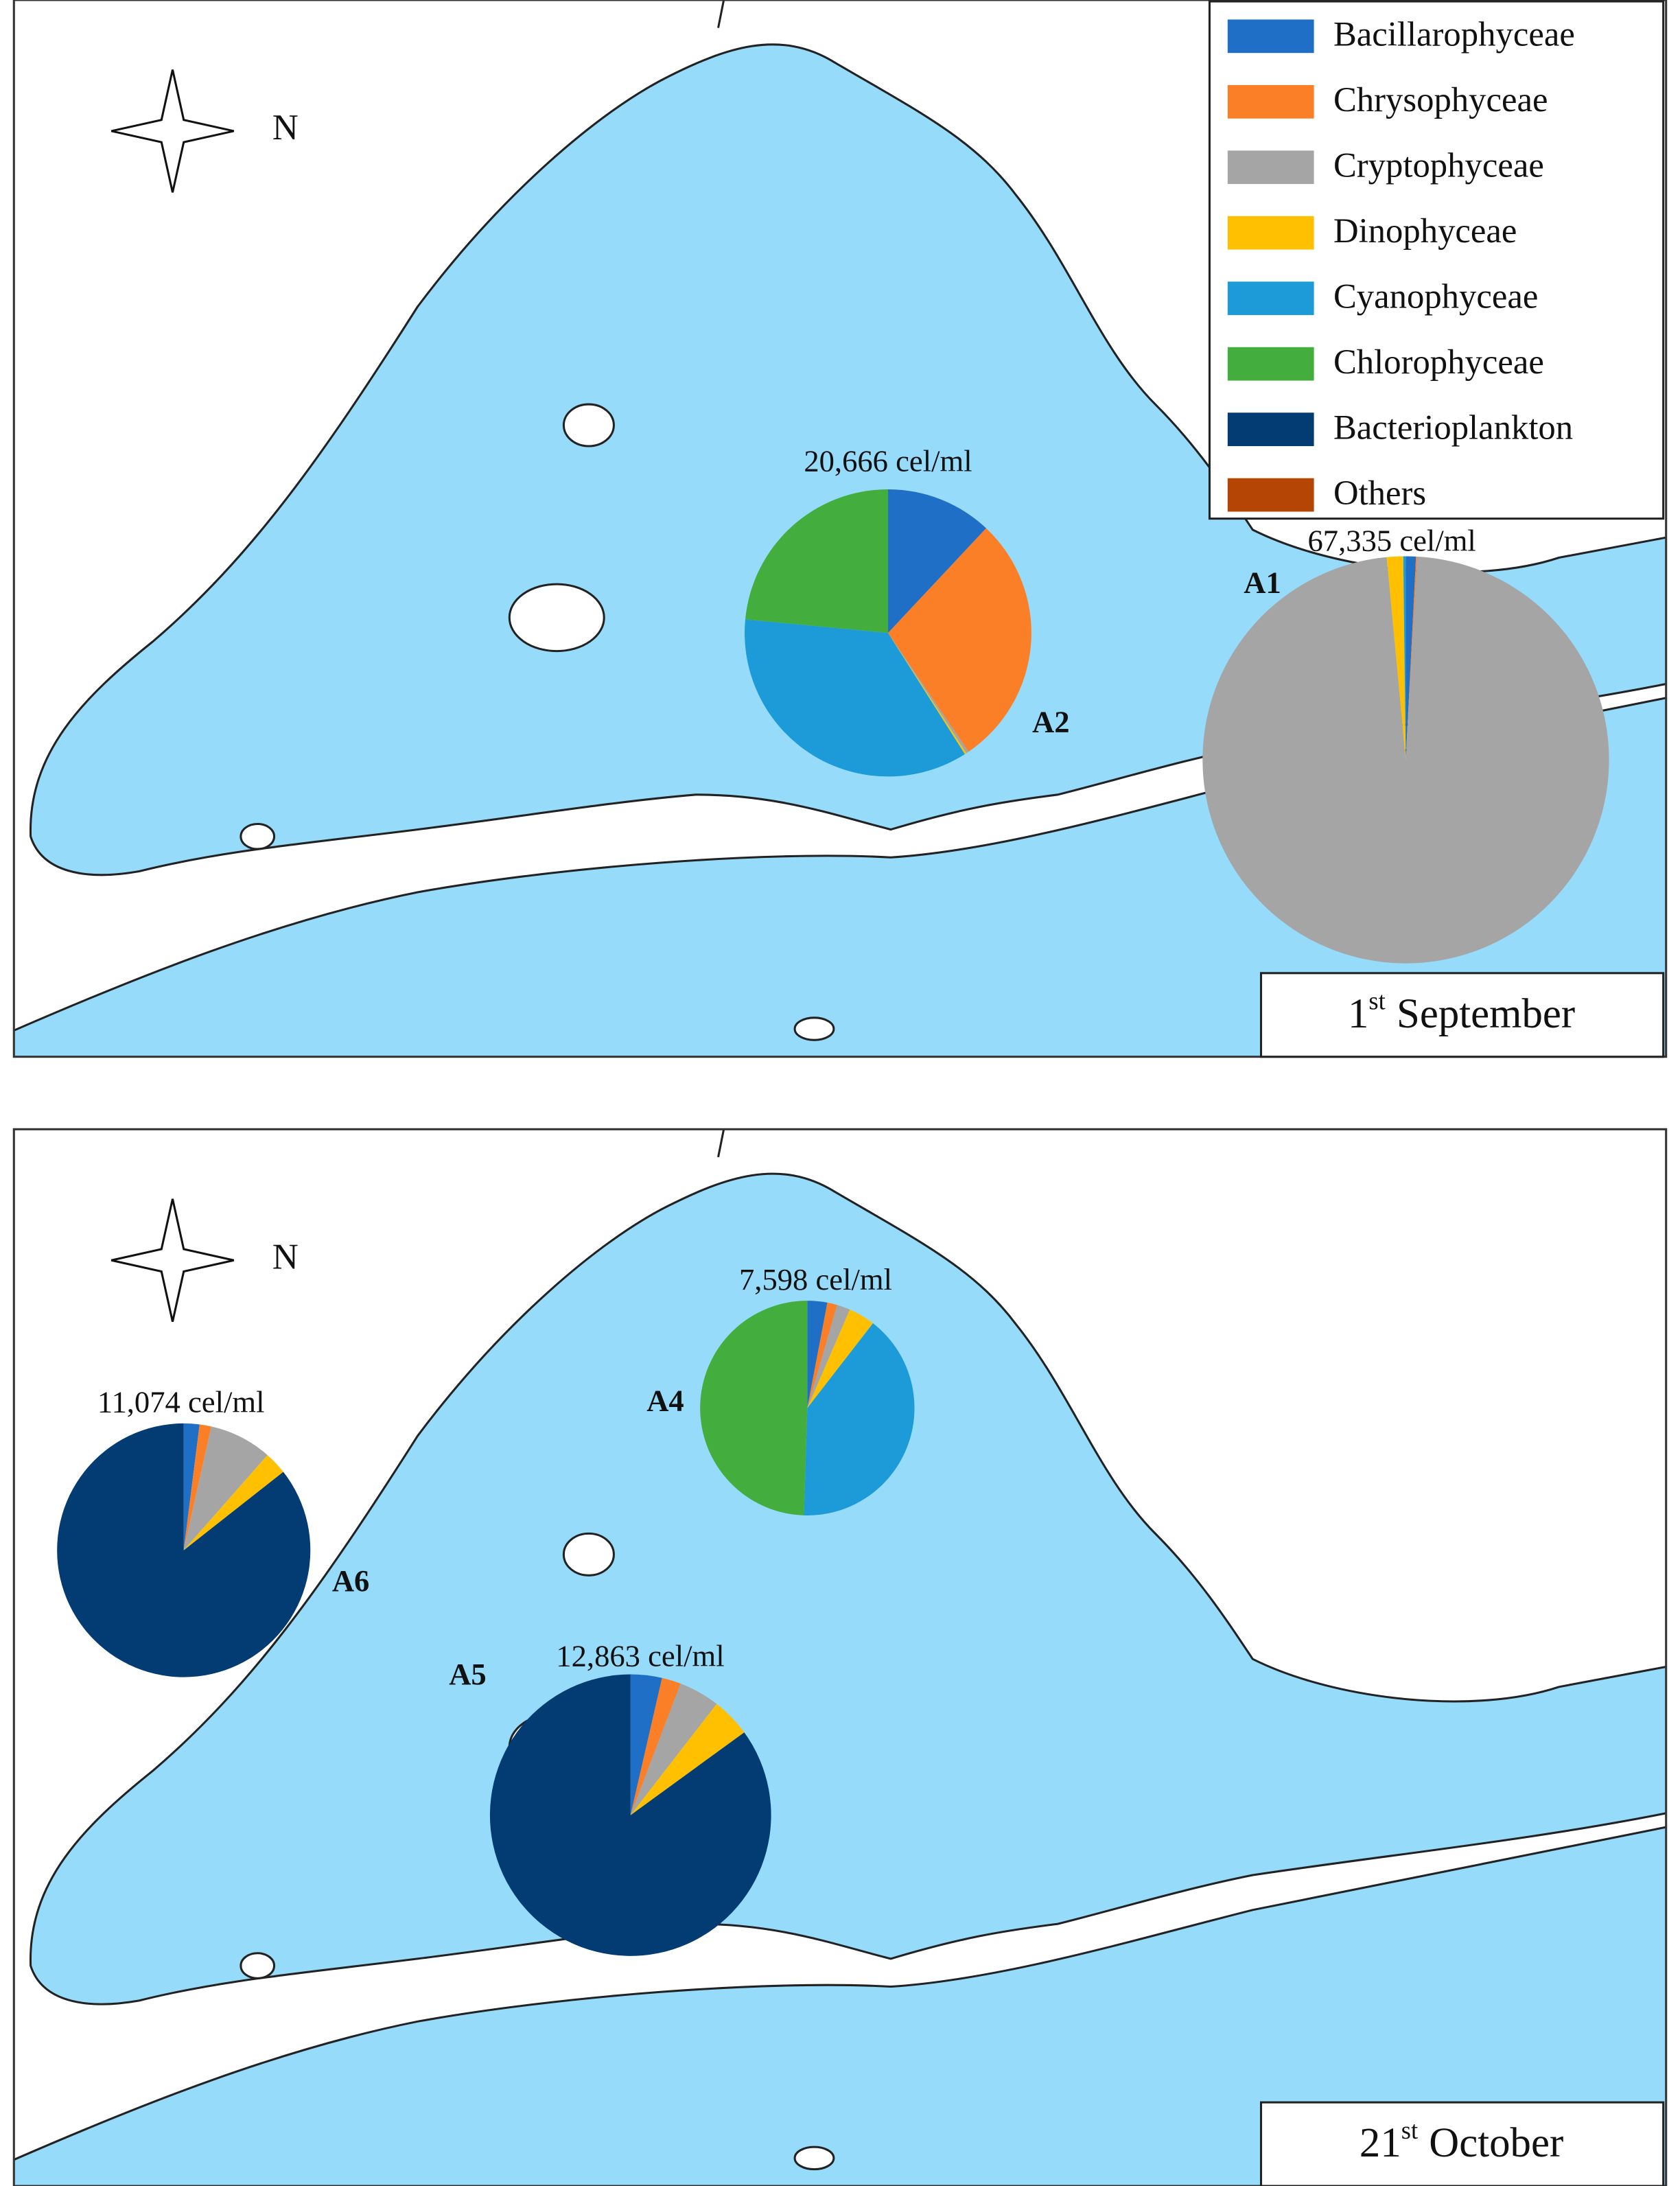  Describe the element at coordinates (888, 461) in the screenshot. I see `site-total: 20,666 cel/ml` at that location.